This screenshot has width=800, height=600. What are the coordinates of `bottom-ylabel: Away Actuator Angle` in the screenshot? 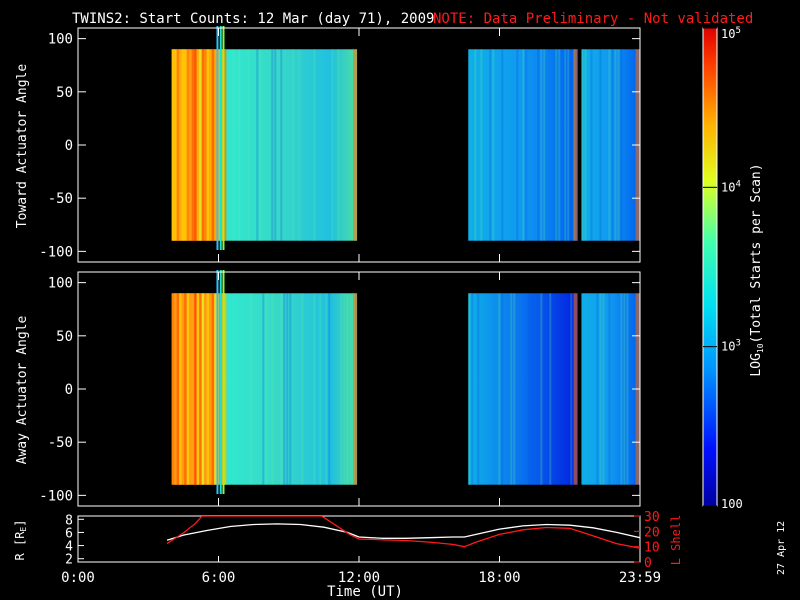 It's located at (22, 389).